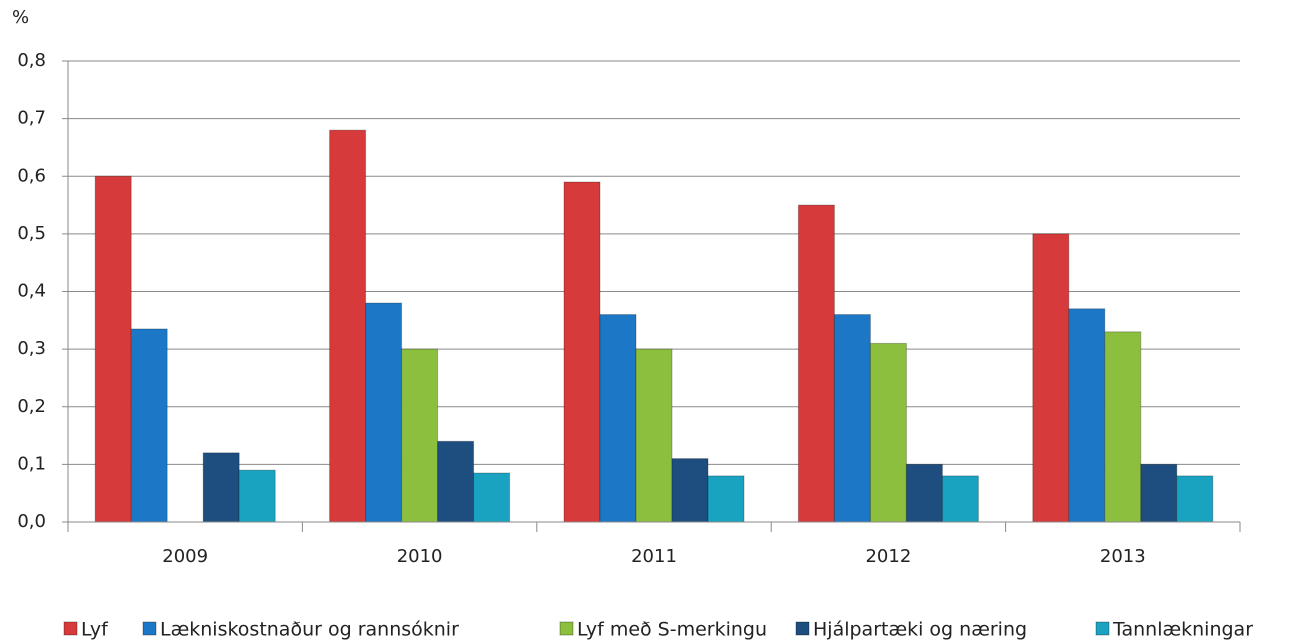 The height and width of the screenshot is (643, 1314). What do you see at coordinates (31, 118) in the screenshot?
I see `y-tick-label: 0,7` at bounding box center [31, 118].